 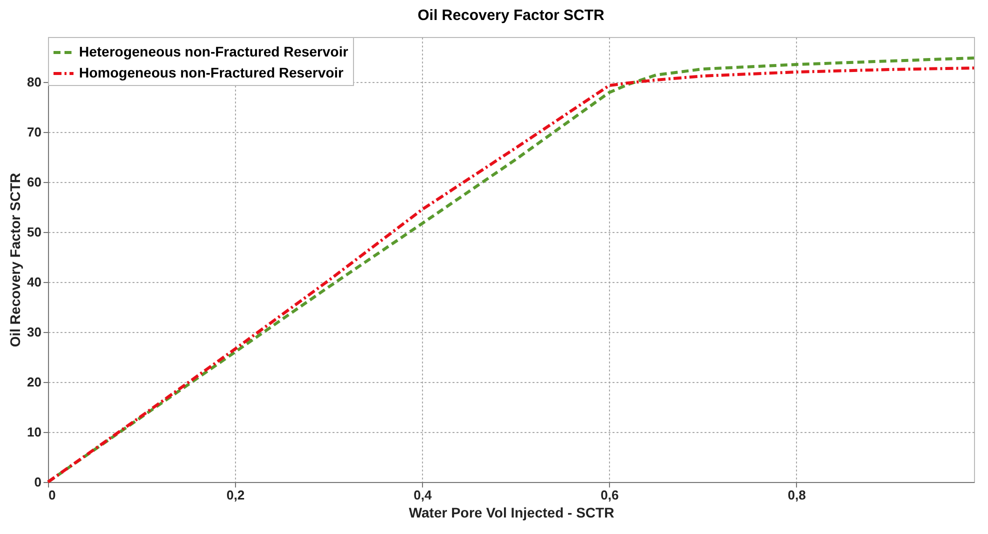 What do you see at coordinates (214, 52) in the screenshot?
I see `legend-label: Heterogeneous non-Fractured Reservoir` at bounding box center [214, 52].